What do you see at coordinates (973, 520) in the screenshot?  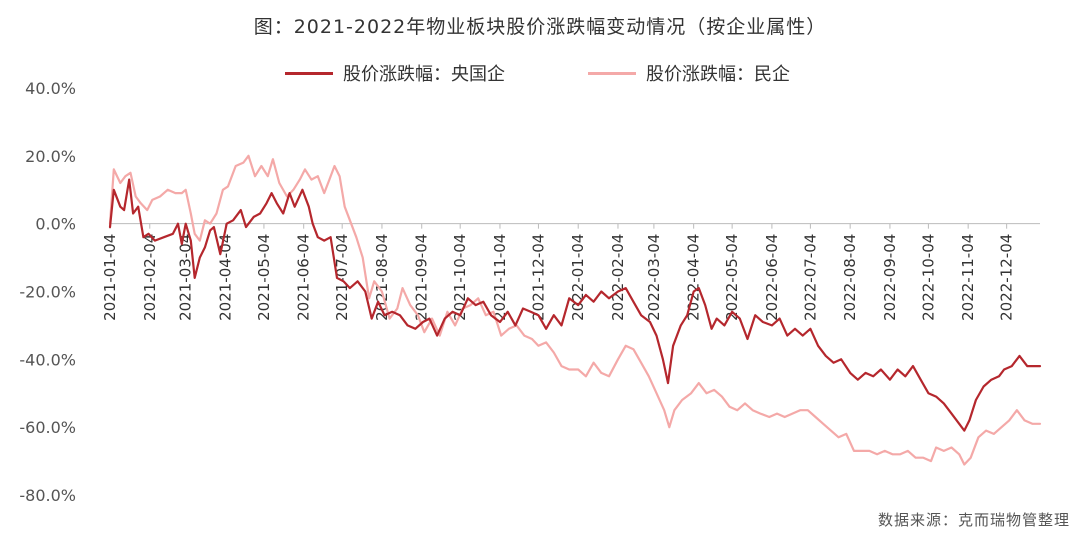 I see `source-note: 数据来源：克而瑞物管整理` at bounding box center [973, 520].